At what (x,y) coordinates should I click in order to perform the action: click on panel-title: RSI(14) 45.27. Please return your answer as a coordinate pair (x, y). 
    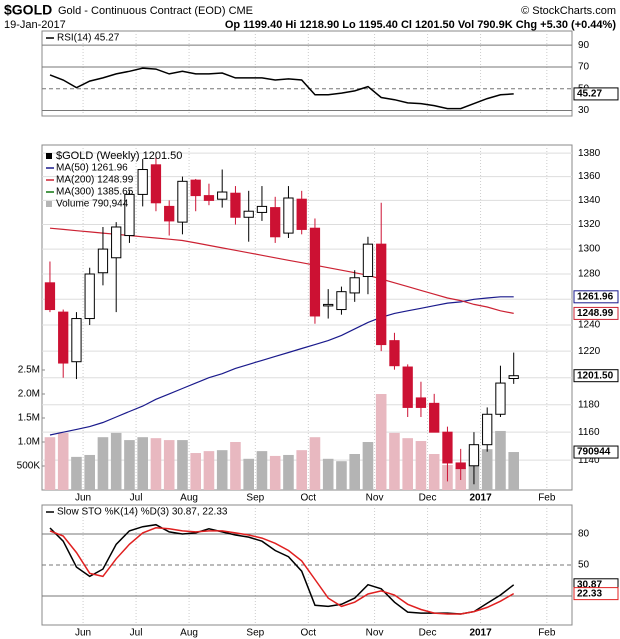
    Looking at the image, I should click on (88, 38).